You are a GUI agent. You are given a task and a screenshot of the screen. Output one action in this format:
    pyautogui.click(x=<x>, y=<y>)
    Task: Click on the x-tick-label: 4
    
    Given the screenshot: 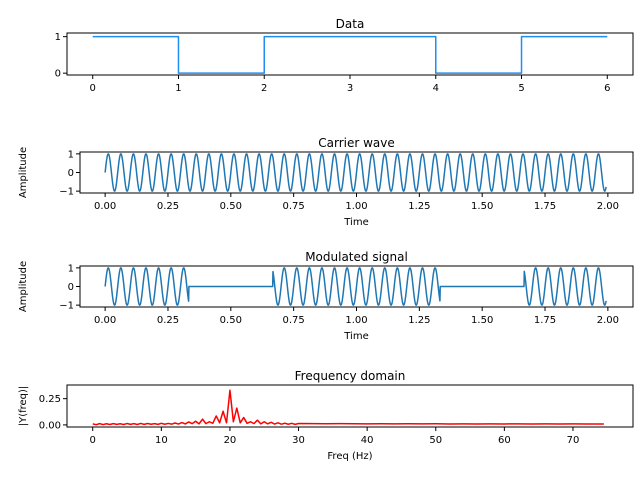 What is the action you would take?
    pyautogui.click(x=436, y=88)
    